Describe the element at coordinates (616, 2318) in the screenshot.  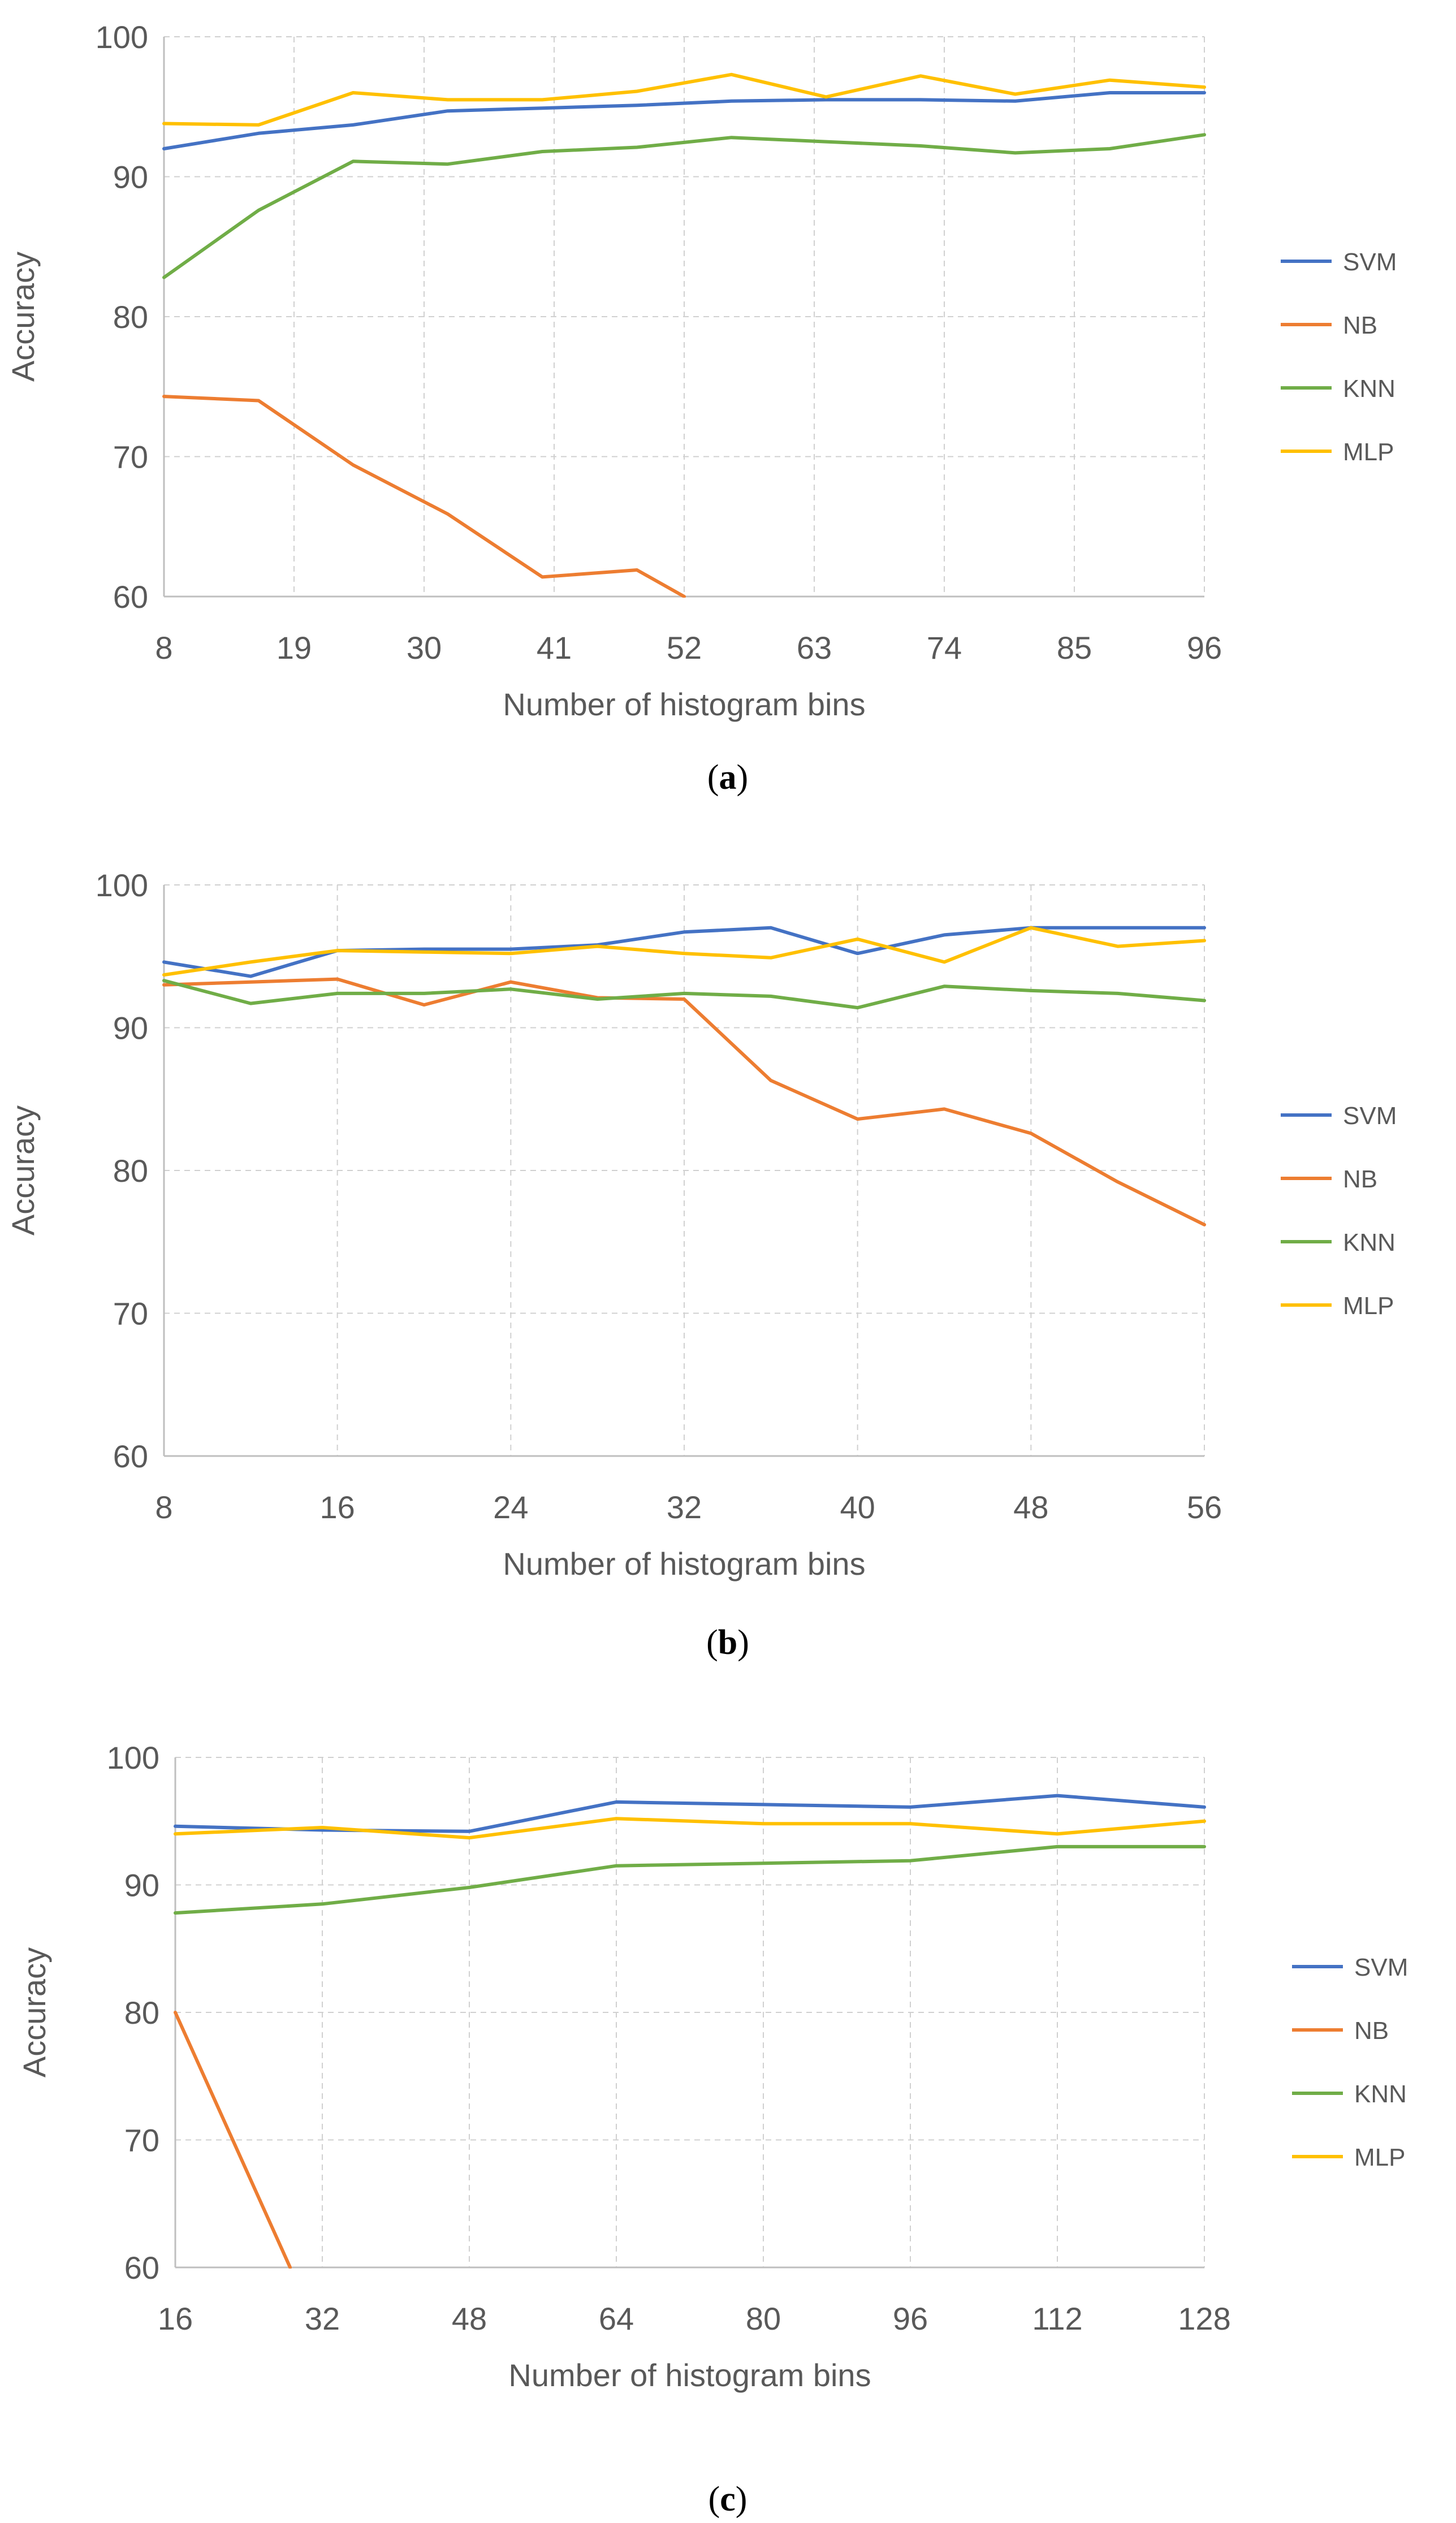
I see `x-tick-label: 64` at that location.